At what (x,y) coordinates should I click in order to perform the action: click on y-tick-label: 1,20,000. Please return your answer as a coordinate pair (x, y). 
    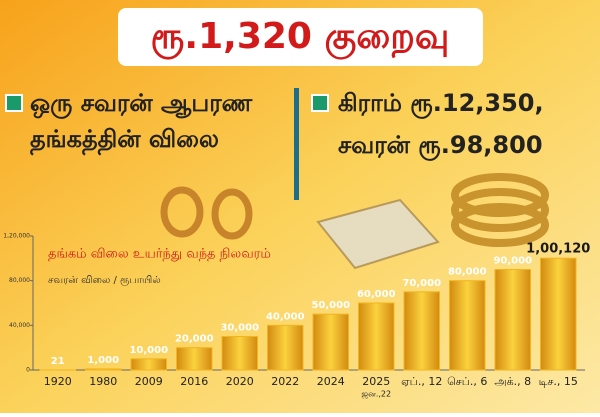
    Looking at the image, I should click on (16, 236).